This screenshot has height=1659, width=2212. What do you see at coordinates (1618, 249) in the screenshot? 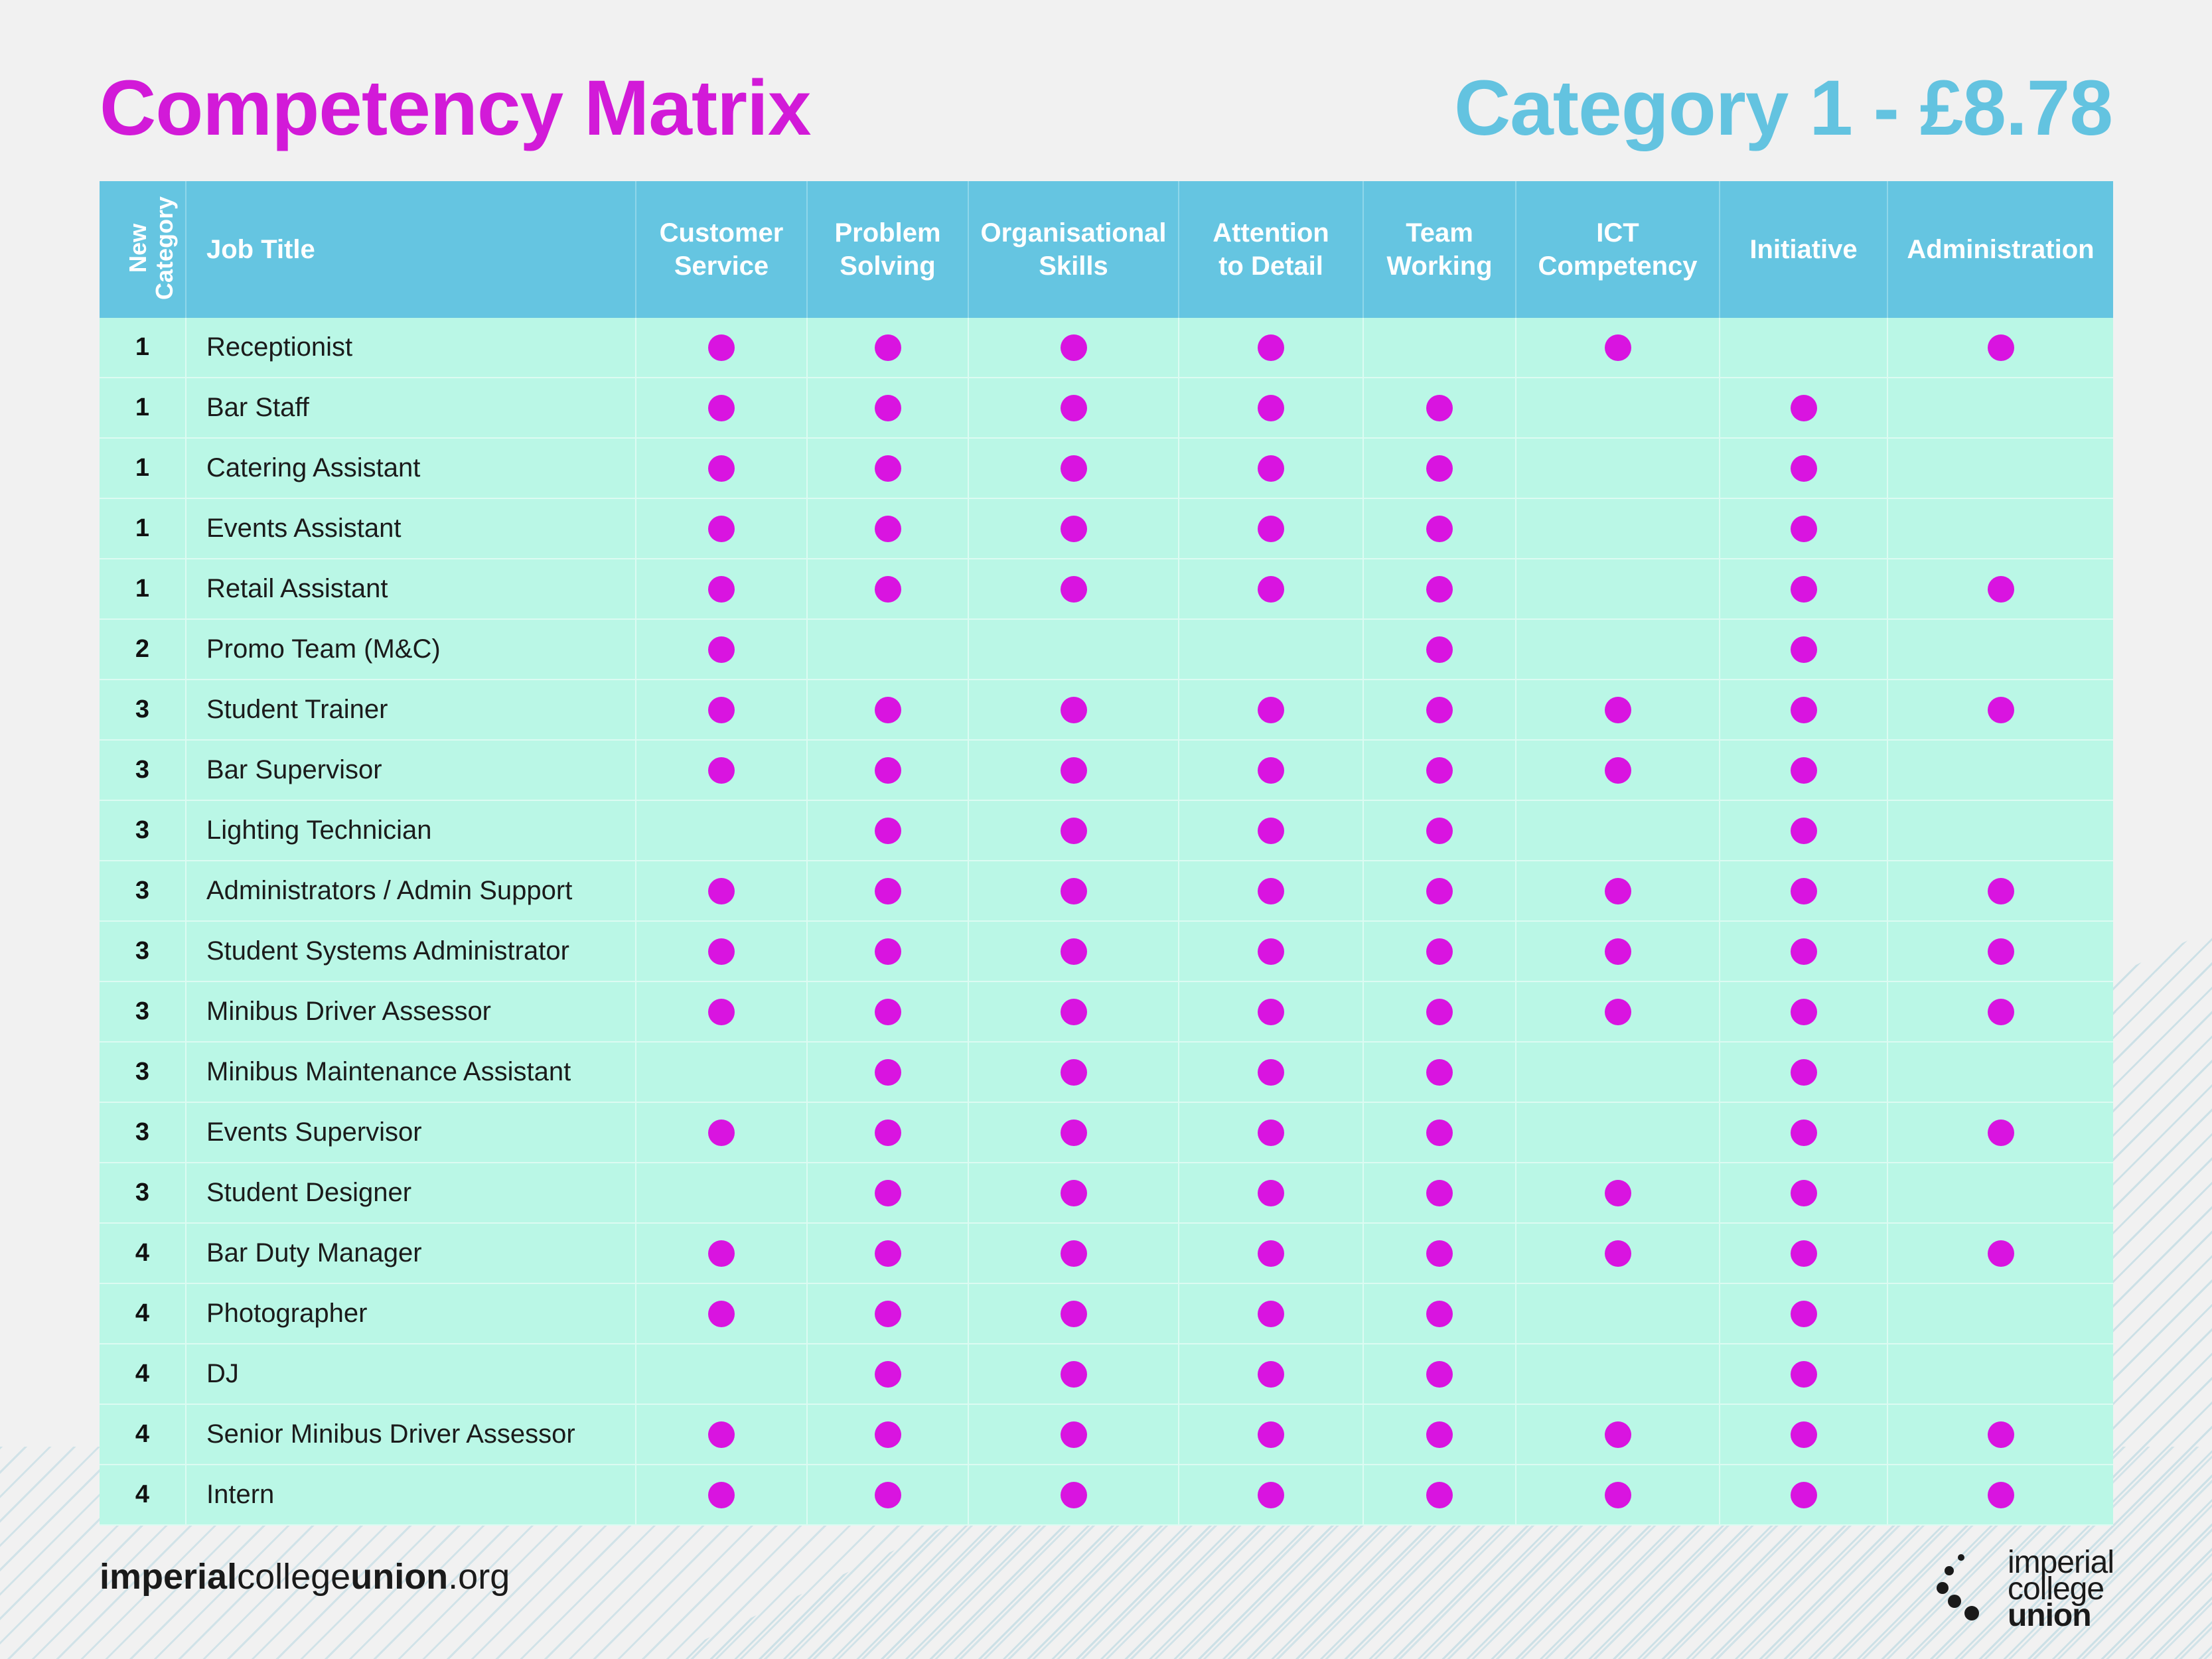
I see `column-header-competency: ICT Competency` at bounding box center [1618, 249].